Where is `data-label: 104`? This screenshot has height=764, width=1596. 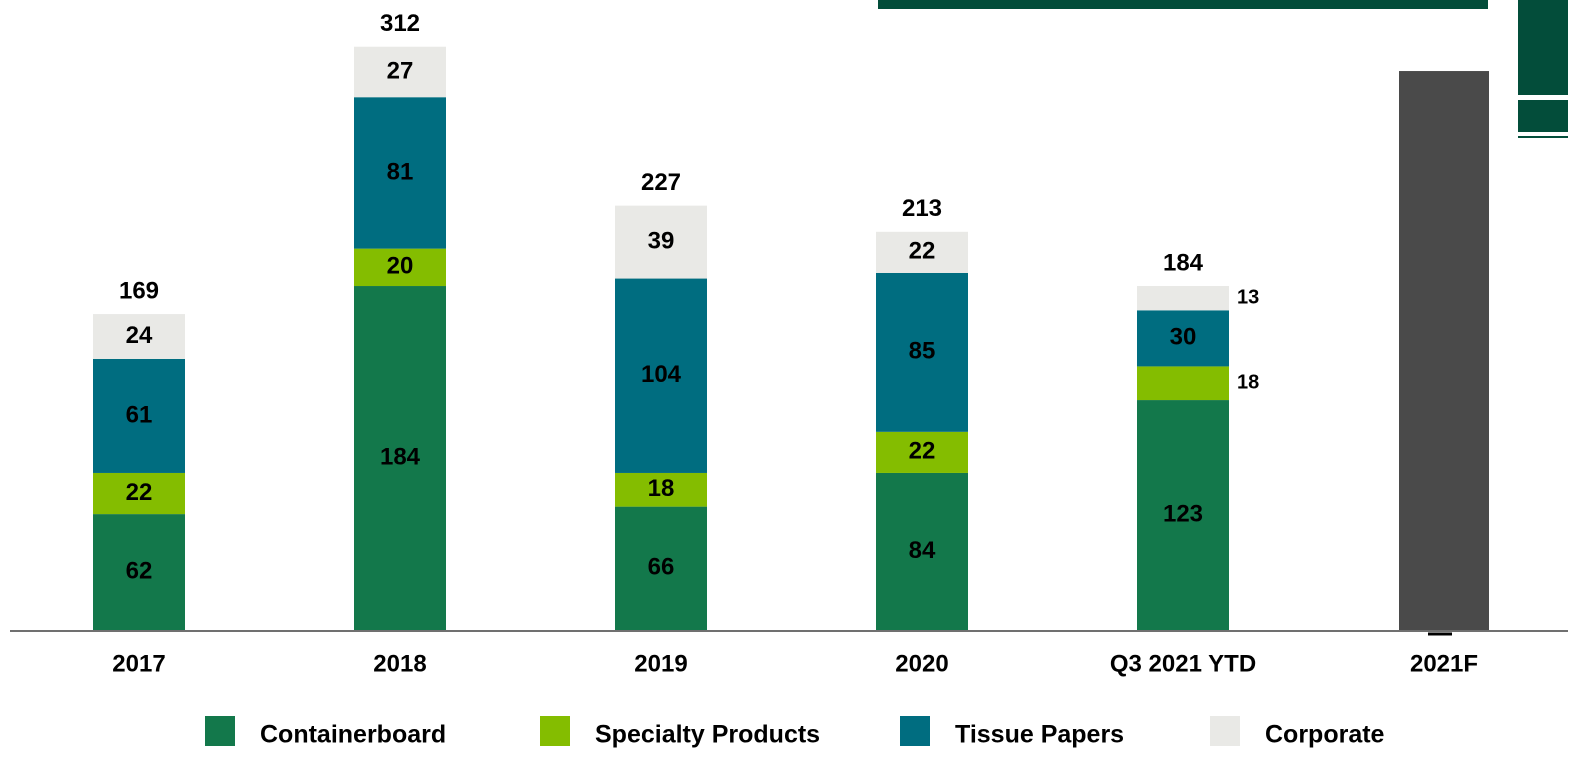 data-label: 104 is located at coordinates (661, 374).